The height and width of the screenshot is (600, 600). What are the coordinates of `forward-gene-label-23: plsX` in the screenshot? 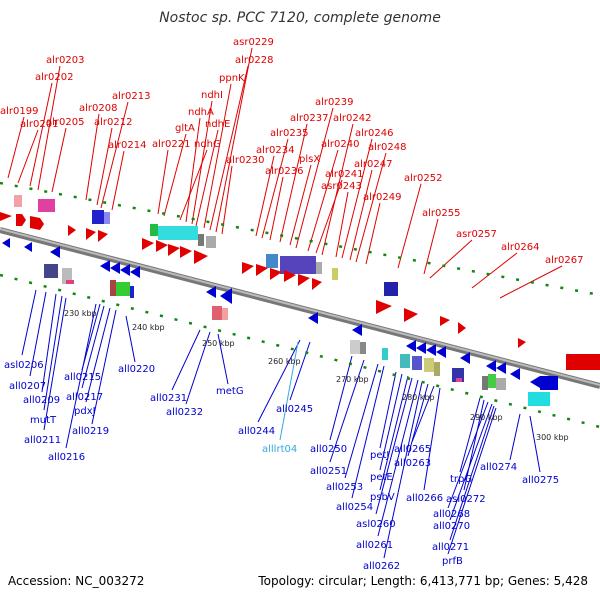 It's located at (309, 159).